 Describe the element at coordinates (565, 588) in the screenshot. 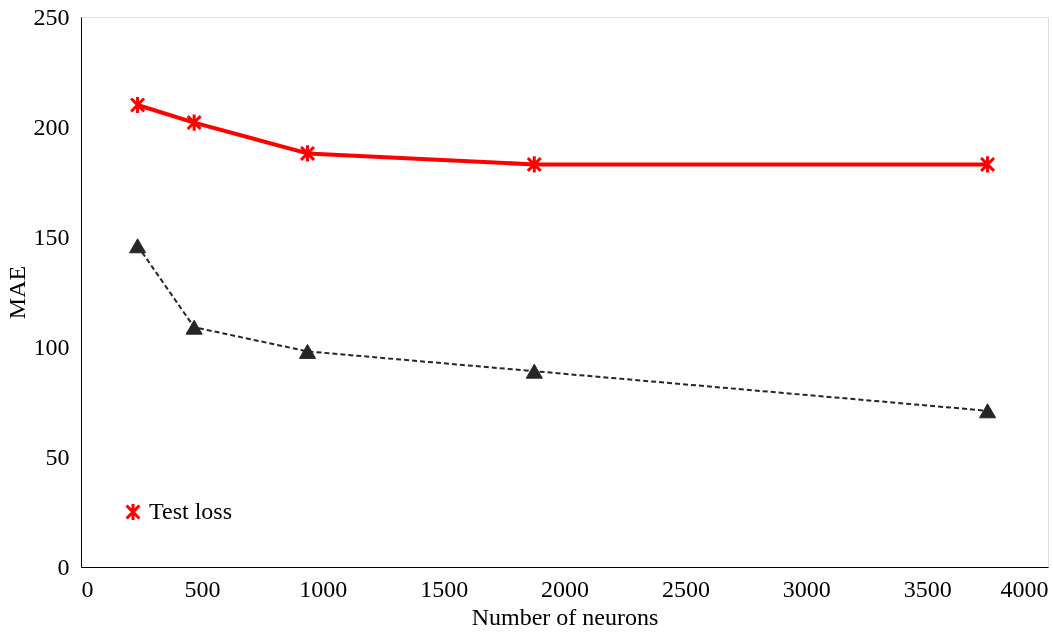

I see `x-tick-label: 2000` at that location.